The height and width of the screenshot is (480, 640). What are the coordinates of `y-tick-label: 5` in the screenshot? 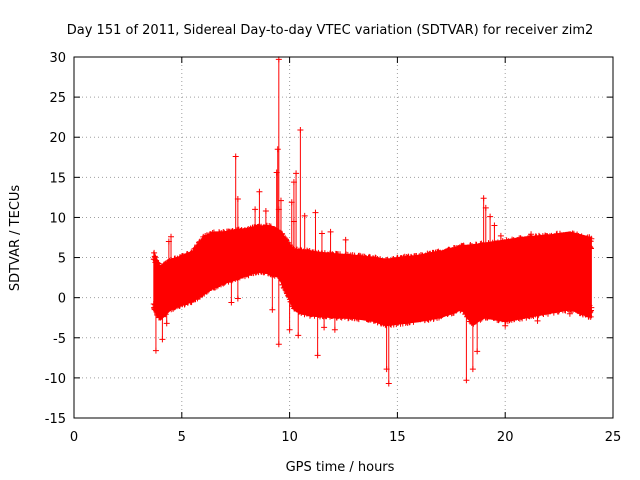 It's located at (62, 259).